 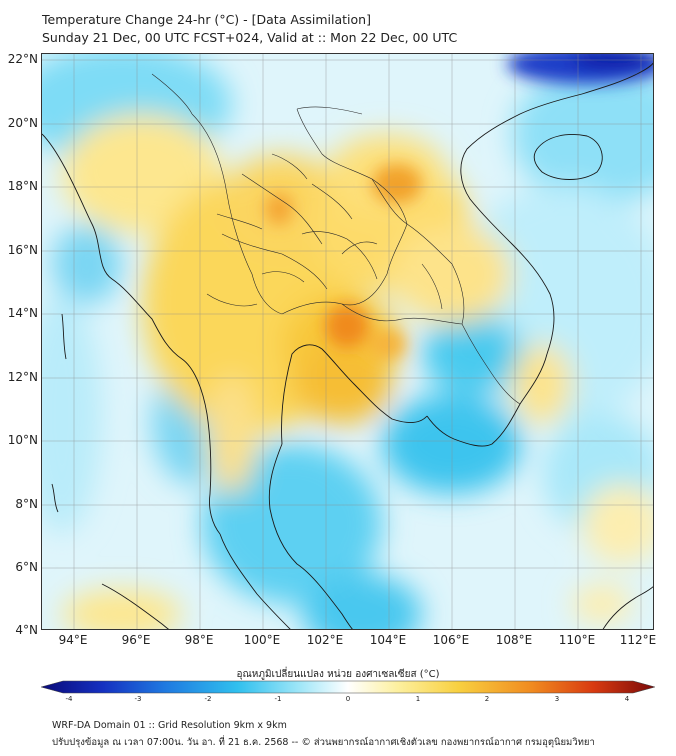 What do you see at coordinates (278, 699) in the screenshot?
I see `colorbar-tick: -1` at bounding box center [278, 699].